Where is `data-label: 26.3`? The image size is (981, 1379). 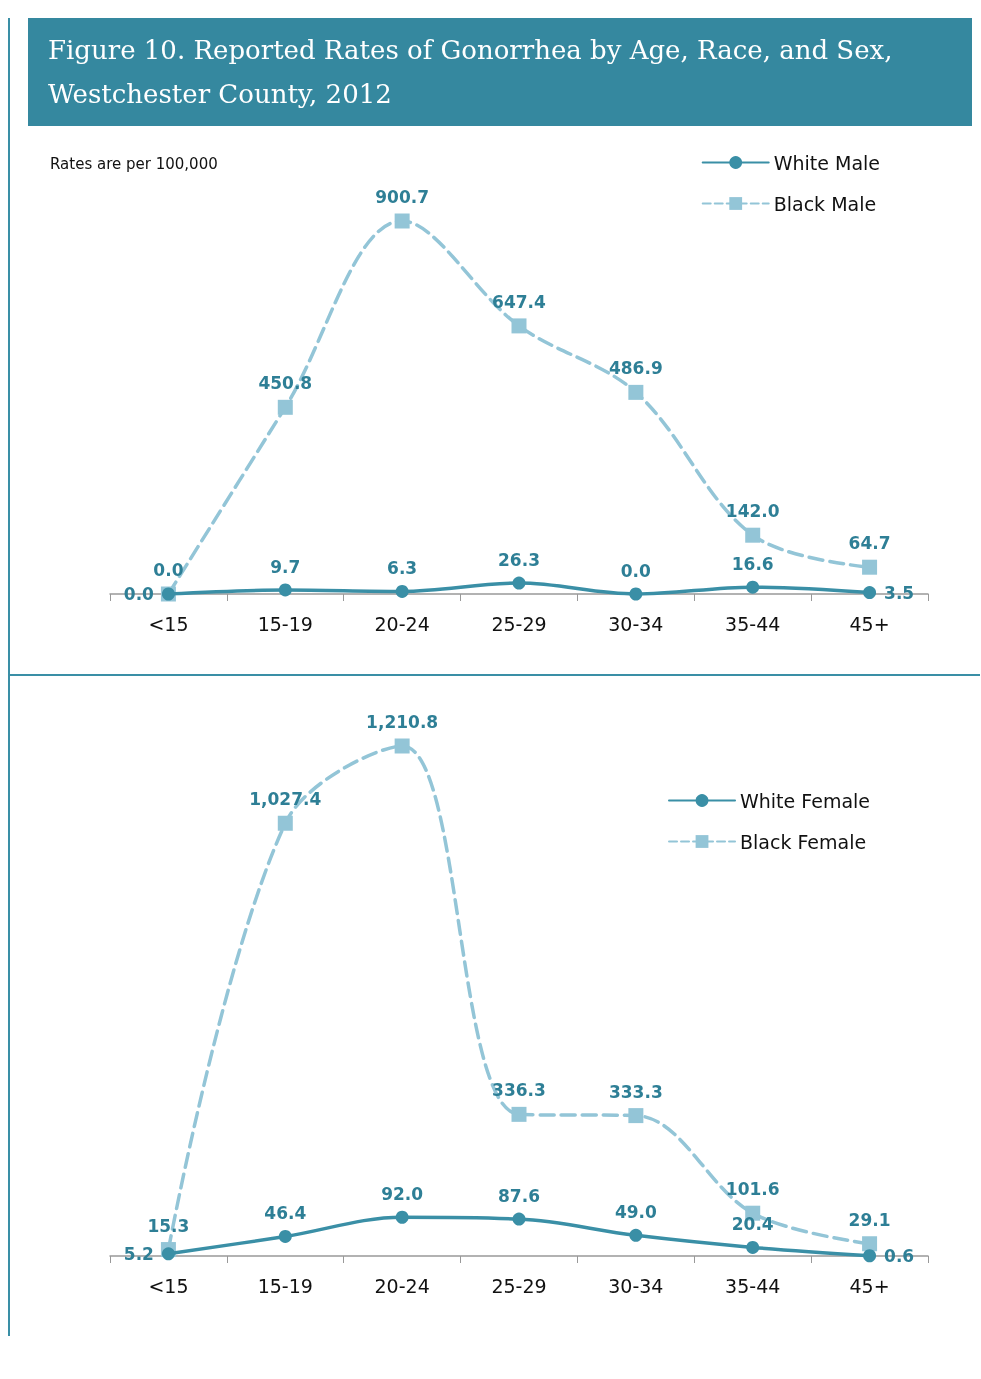
data-label: 26.3 is located at coordinates (519, 560).